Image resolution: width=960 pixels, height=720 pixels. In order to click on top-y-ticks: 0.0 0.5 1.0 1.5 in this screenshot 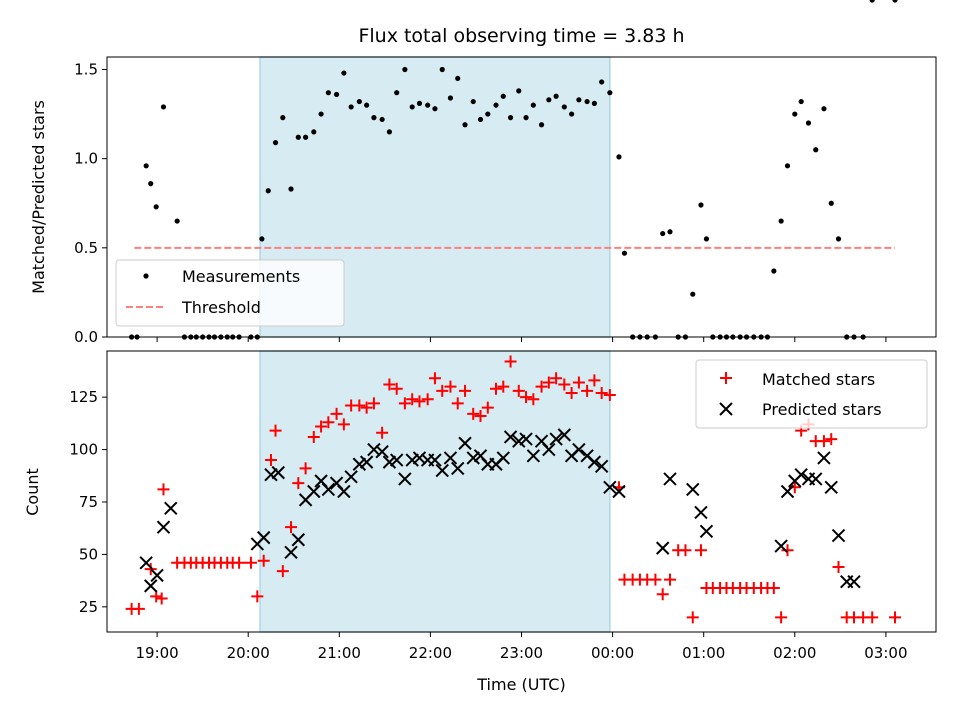, I will do `click(90, 203)`.